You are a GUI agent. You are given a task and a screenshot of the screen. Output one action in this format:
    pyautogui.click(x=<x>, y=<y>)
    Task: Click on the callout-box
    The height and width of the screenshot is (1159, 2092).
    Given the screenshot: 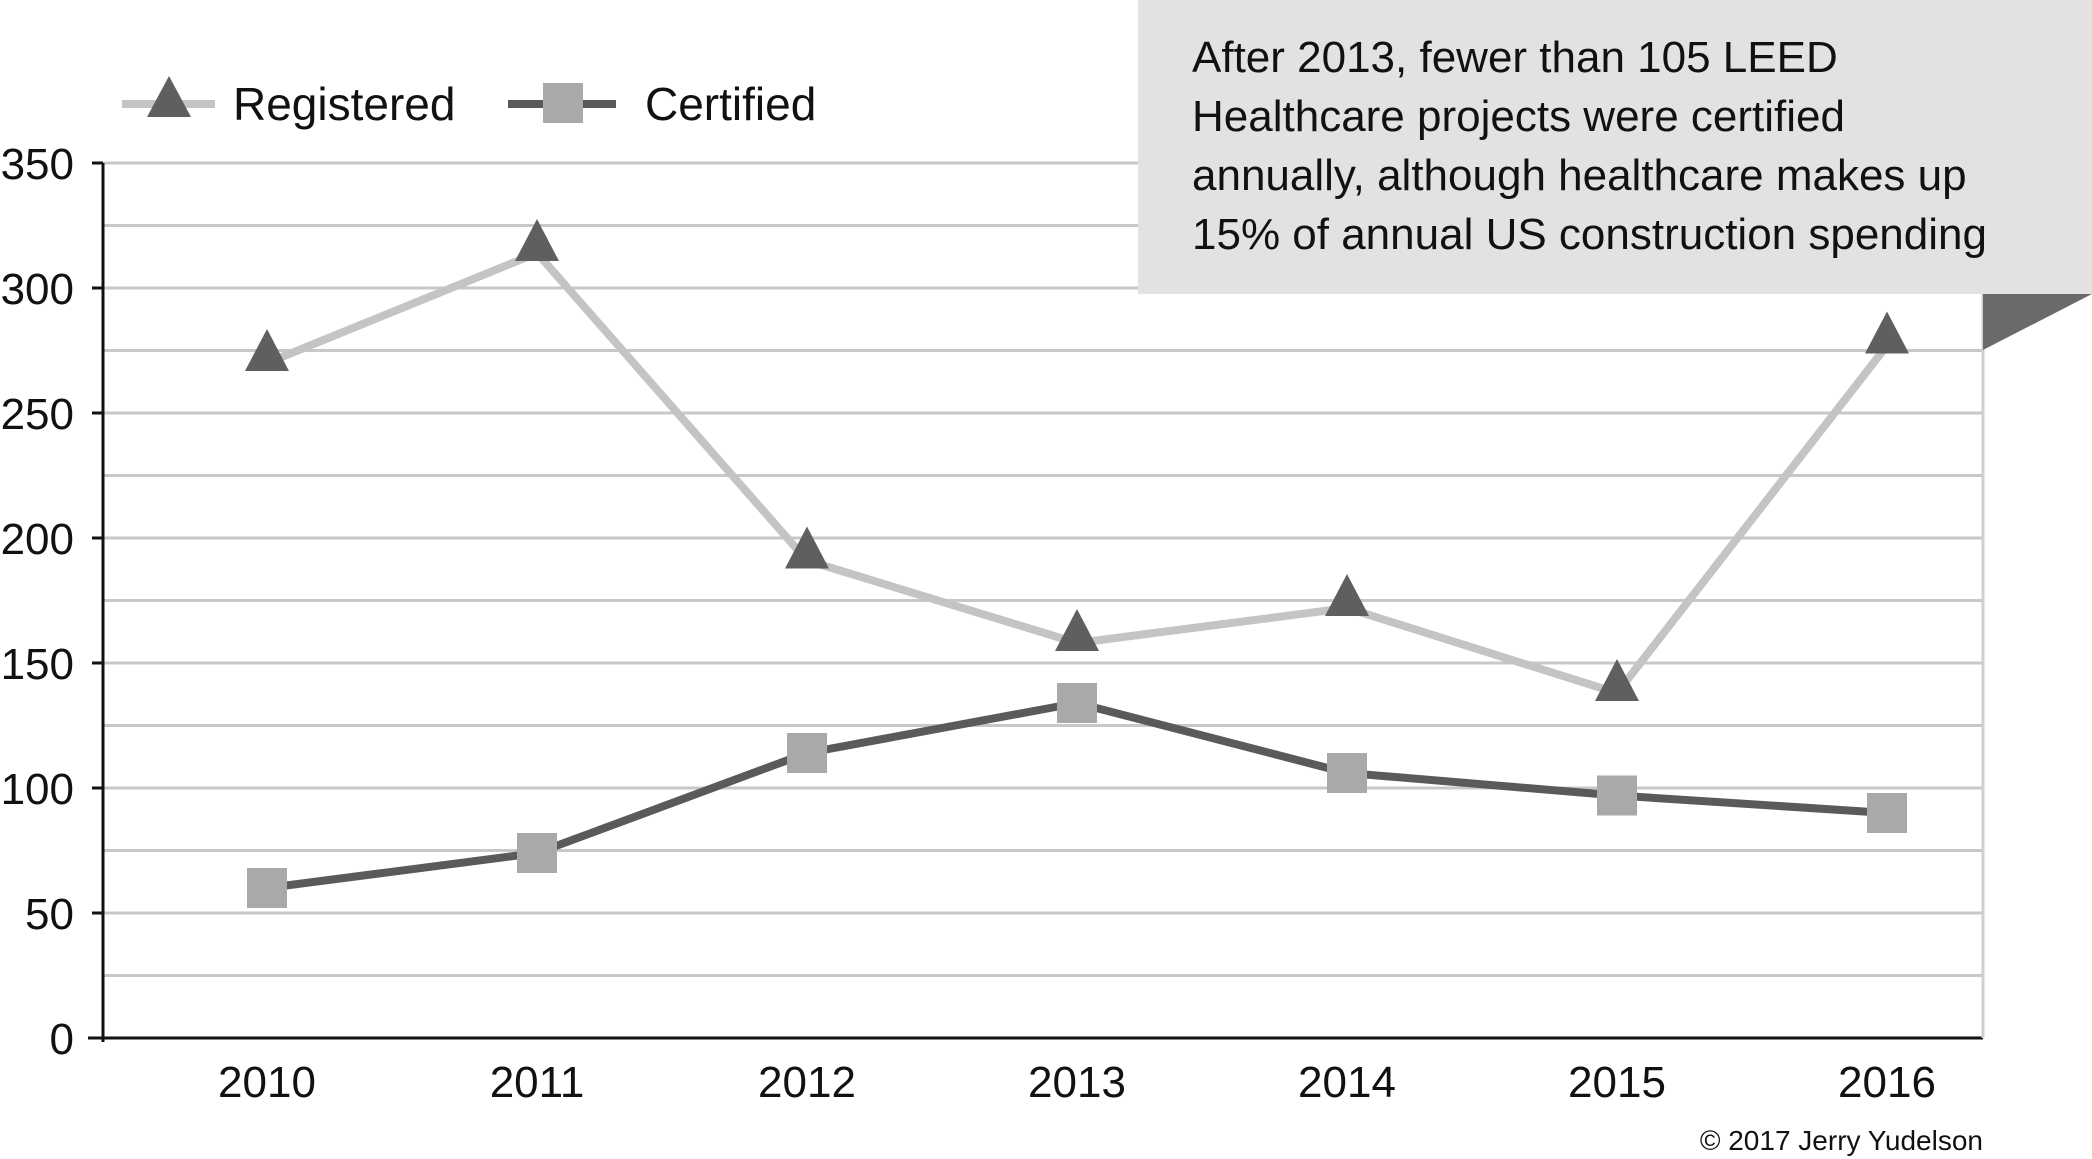 What is the action you would take?
    pyautogui.click(x=1615, y=147)
    